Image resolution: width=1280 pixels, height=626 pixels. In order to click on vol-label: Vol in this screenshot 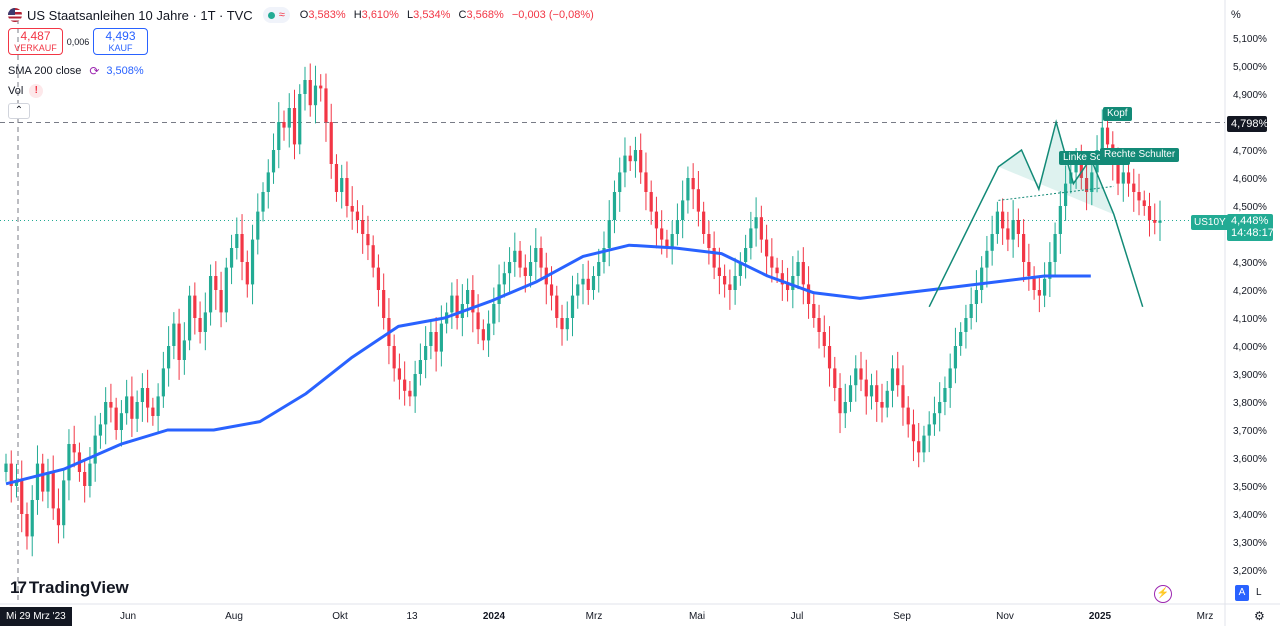, I will do `click(16, 91)`.